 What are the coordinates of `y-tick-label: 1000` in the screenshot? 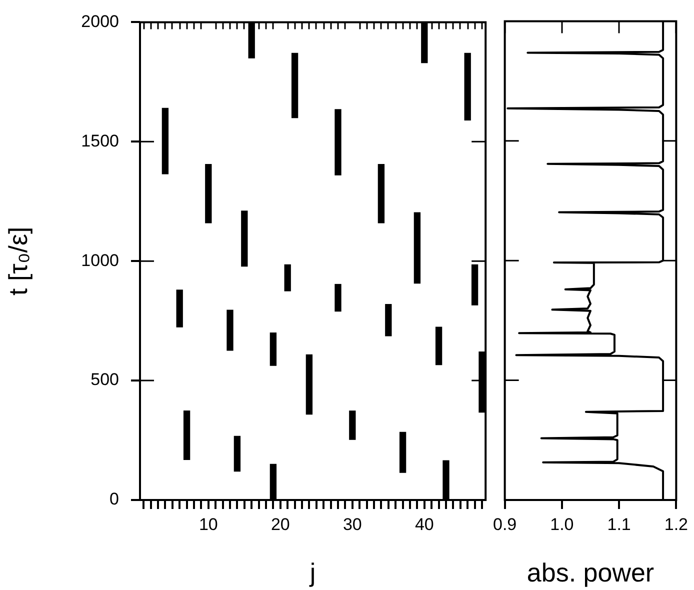 It's located at (100, 260).